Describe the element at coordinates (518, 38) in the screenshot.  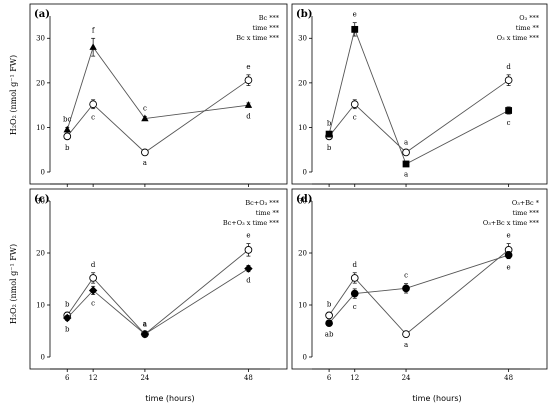
I see `stat-line: O₃ x time ***` at that location.